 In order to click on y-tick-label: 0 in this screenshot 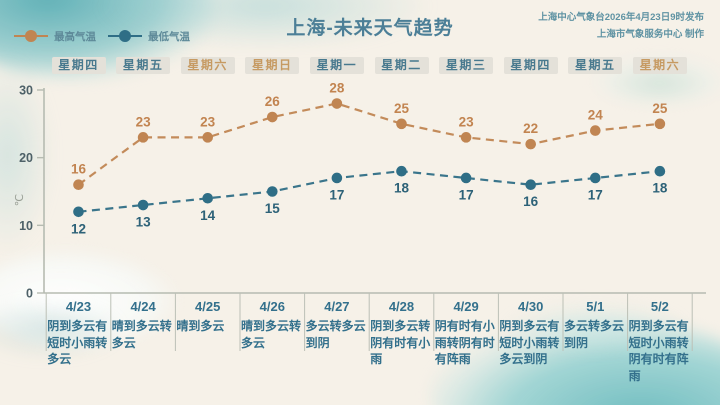, I will do `click(29, 294)`.